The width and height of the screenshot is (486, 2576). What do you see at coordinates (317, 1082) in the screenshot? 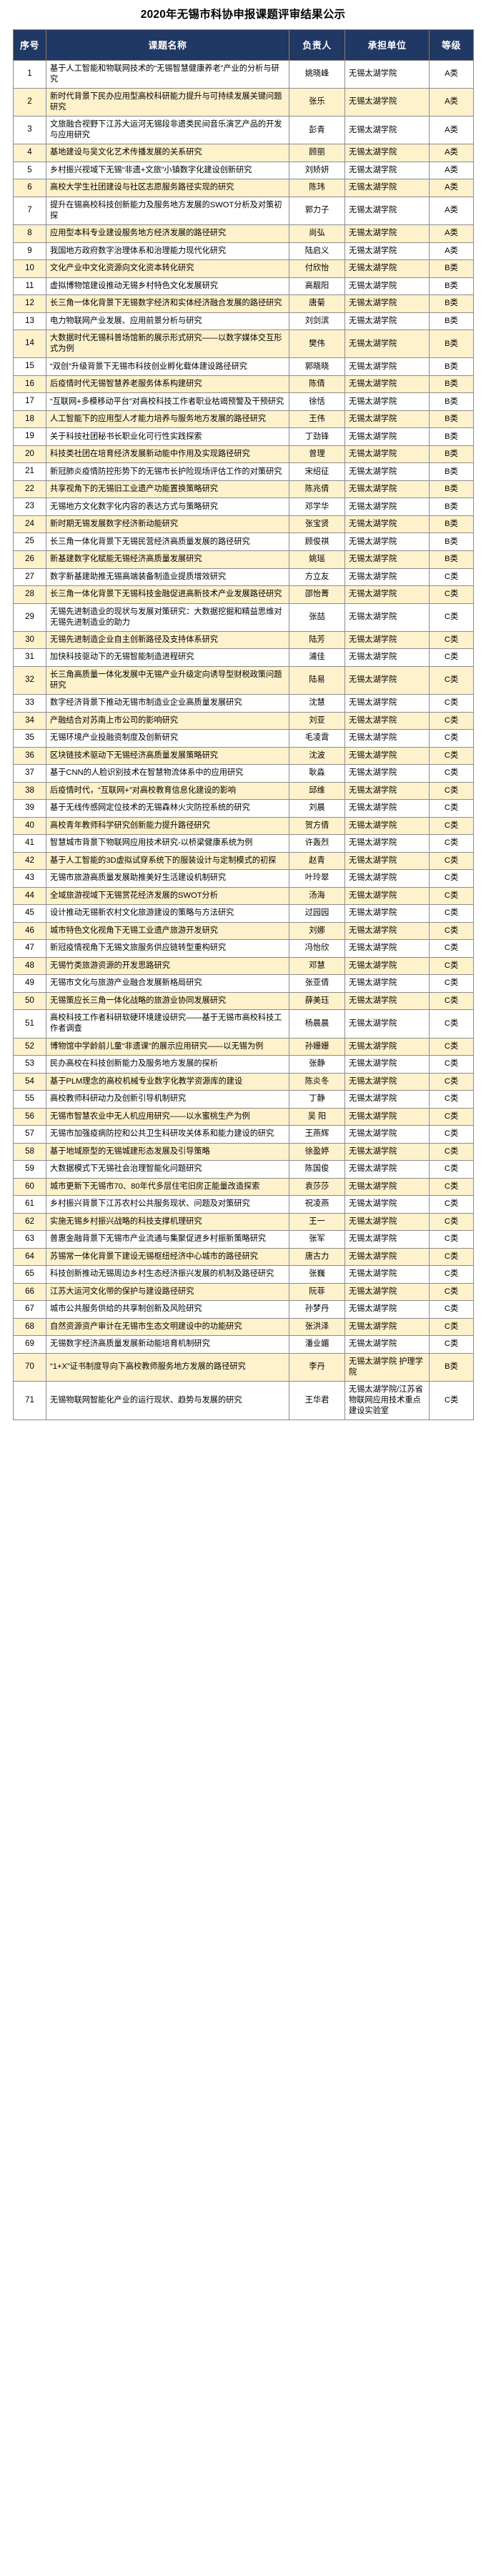
I see `cell-person: 陈炎冬` at bounding box center [317, 1082].